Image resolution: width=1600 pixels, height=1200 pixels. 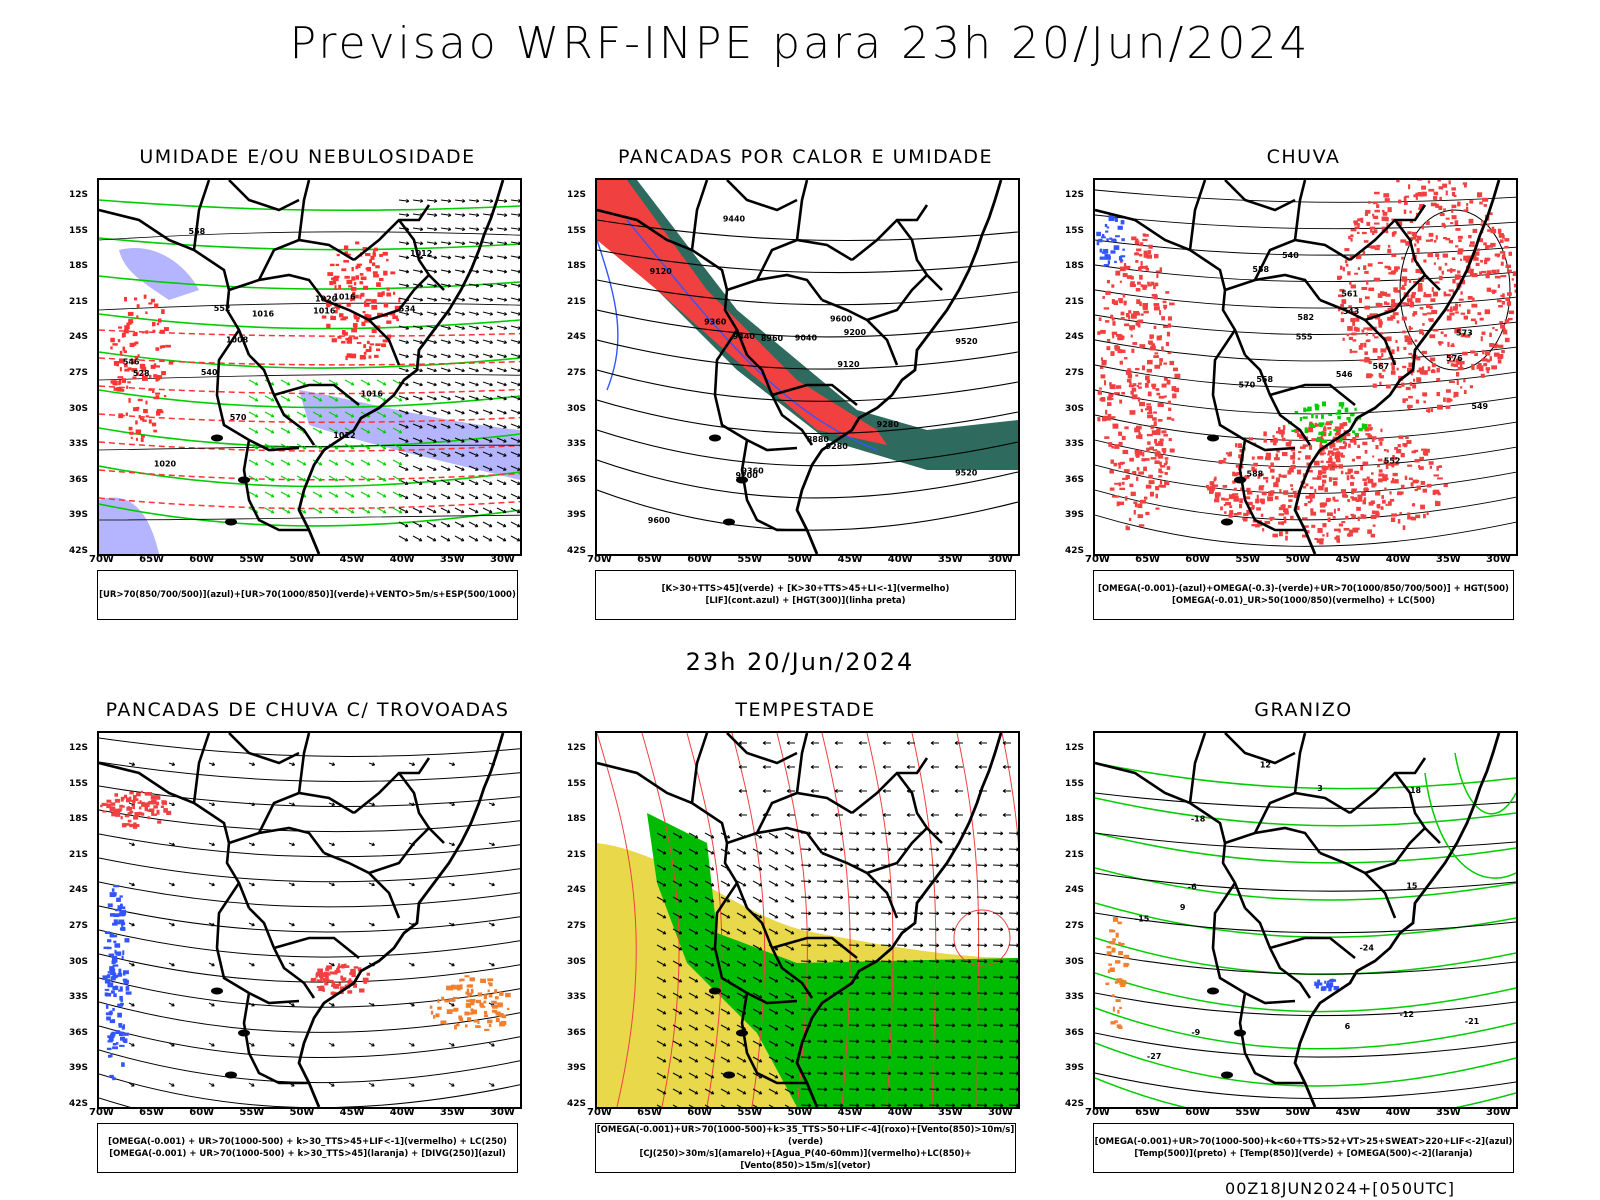 What do you see at coordinates (1344, 374) in the screenshot?
I see `contour-label: 546` at bounding box center [1344, 374].